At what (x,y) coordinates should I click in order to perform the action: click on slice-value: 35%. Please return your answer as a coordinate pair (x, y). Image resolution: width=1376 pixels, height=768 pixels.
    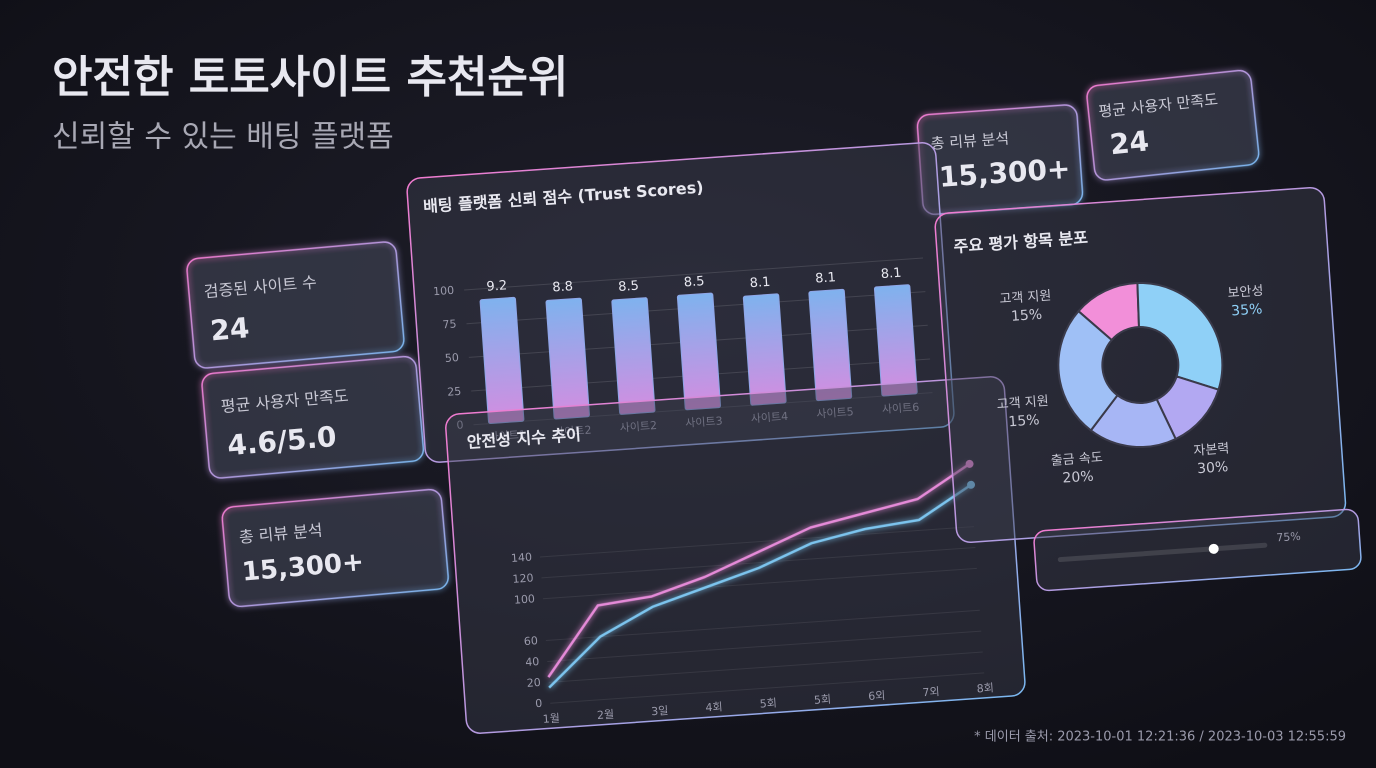
    Looking at the image, I should click on (1247, 310).